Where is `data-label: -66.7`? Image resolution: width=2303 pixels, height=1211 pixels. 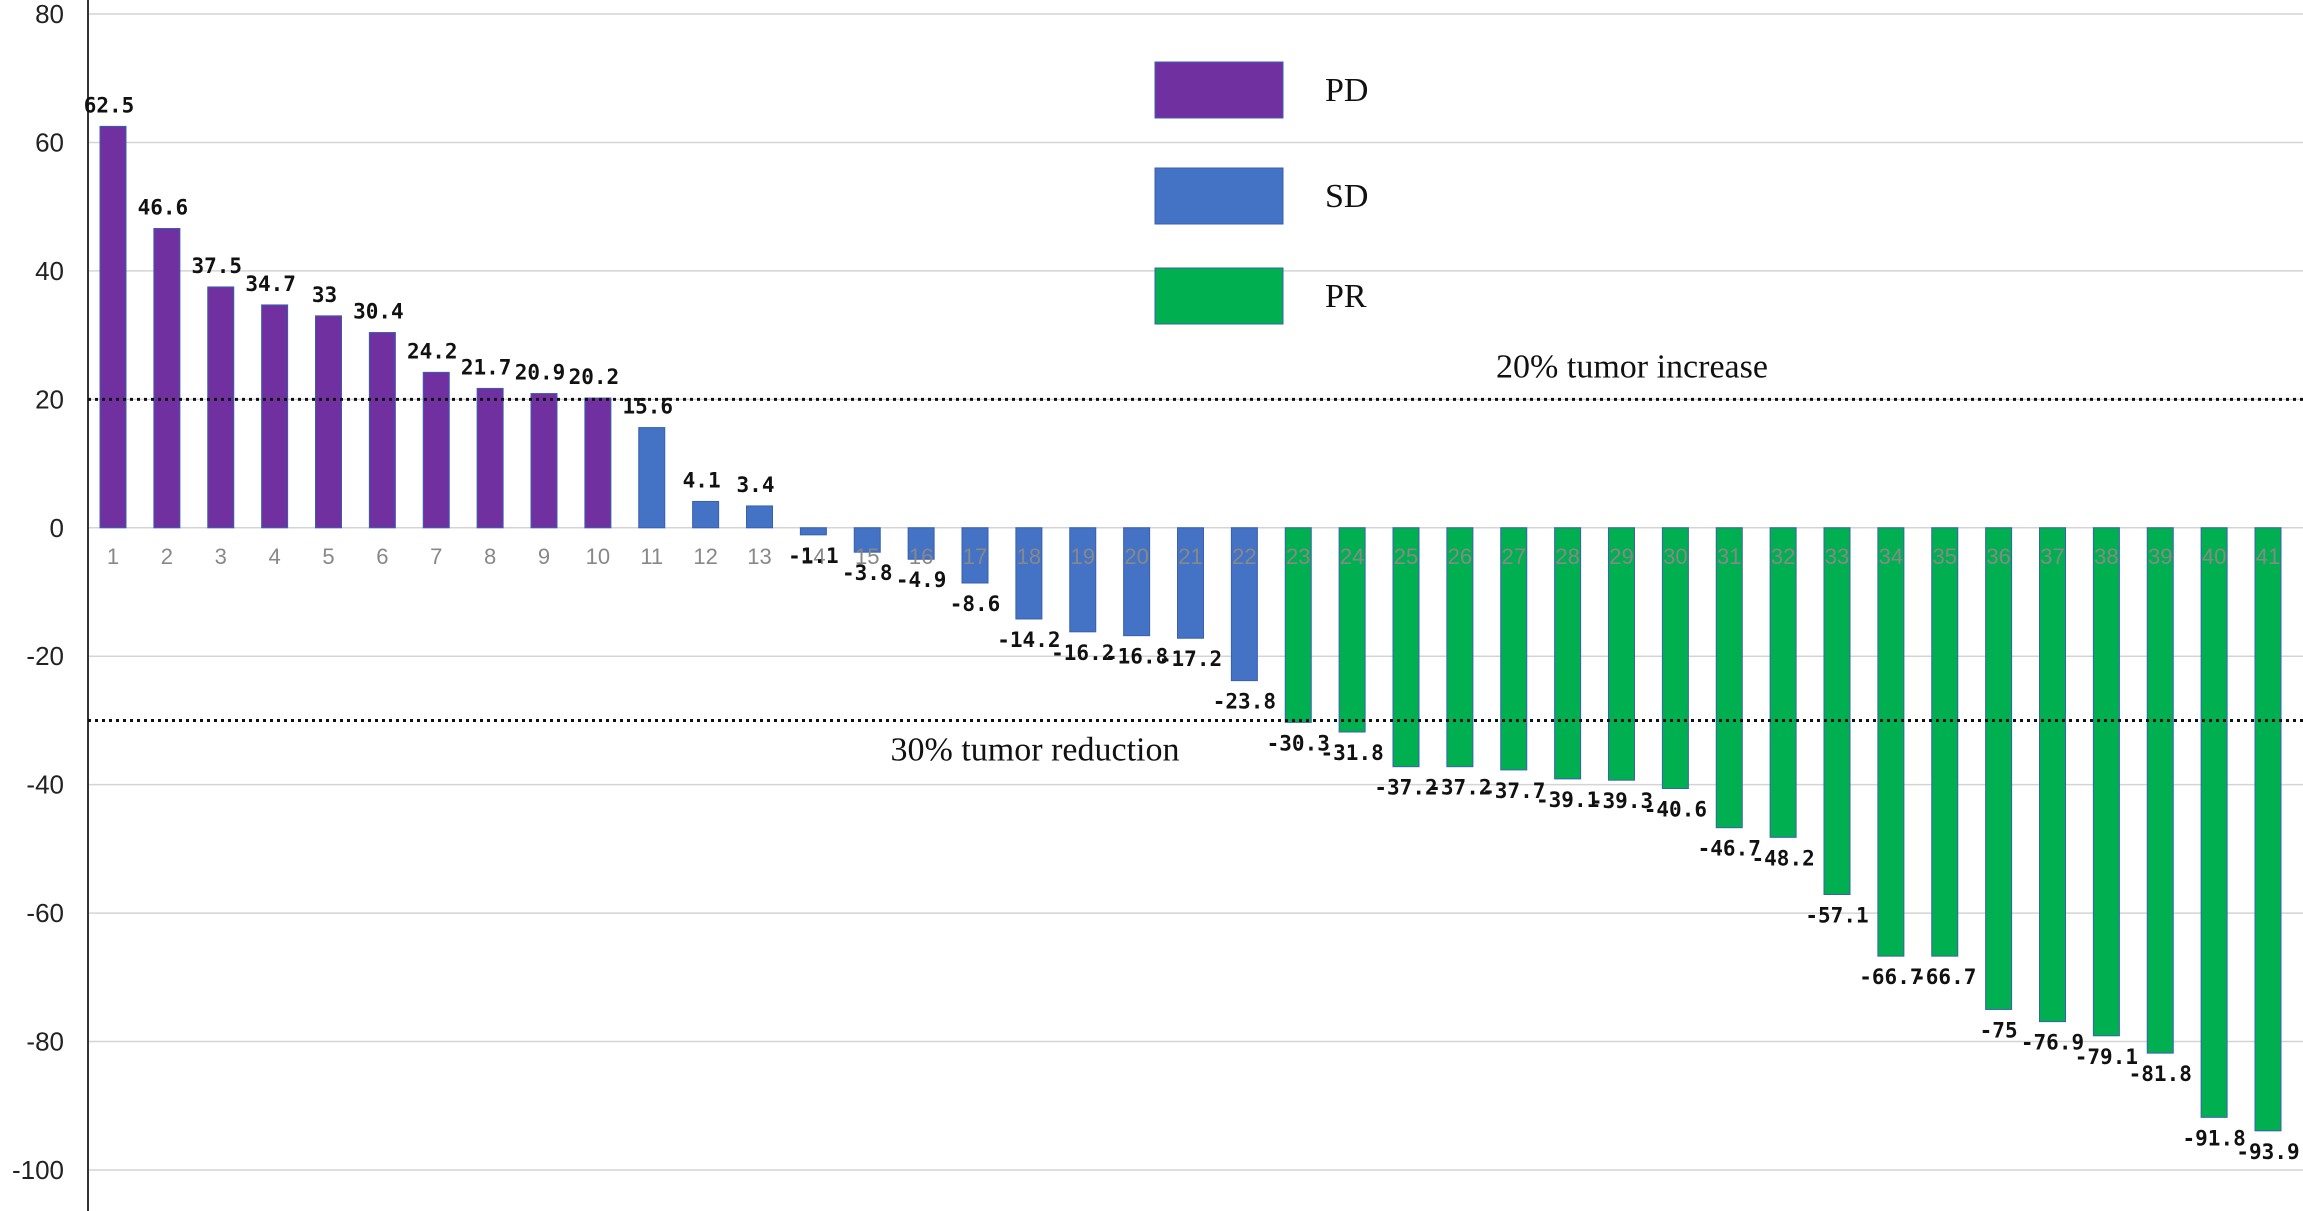 data-label: -66.7 is located at coordinates (1944, 977).